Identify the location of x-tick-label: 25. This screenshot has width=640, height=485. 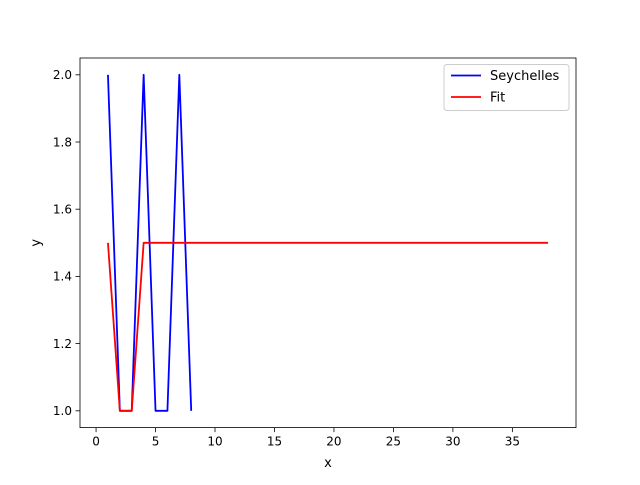
(393, 442).